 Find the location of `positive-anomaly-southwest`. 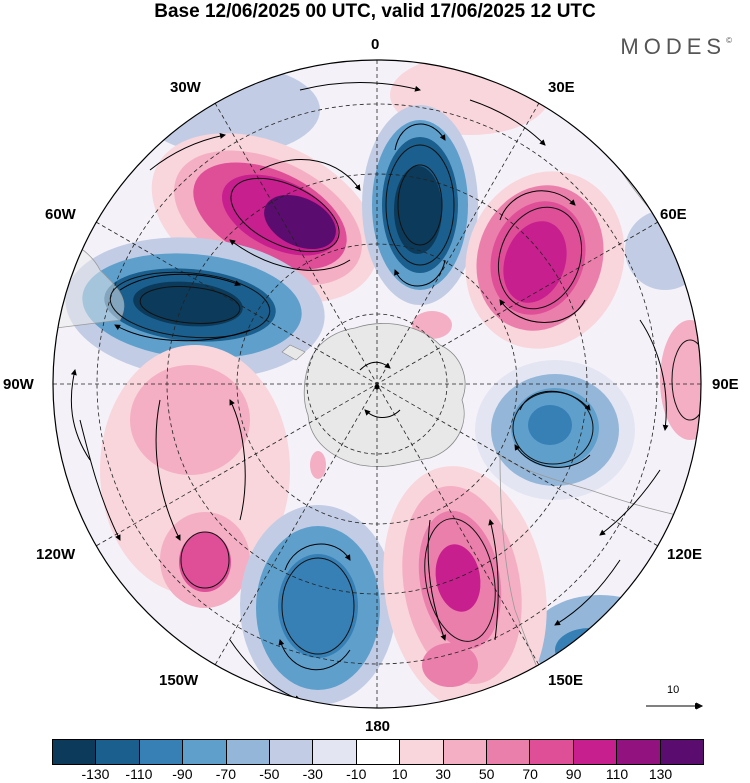

positive-anomaly-southwest is located at coordinates (195, 476).